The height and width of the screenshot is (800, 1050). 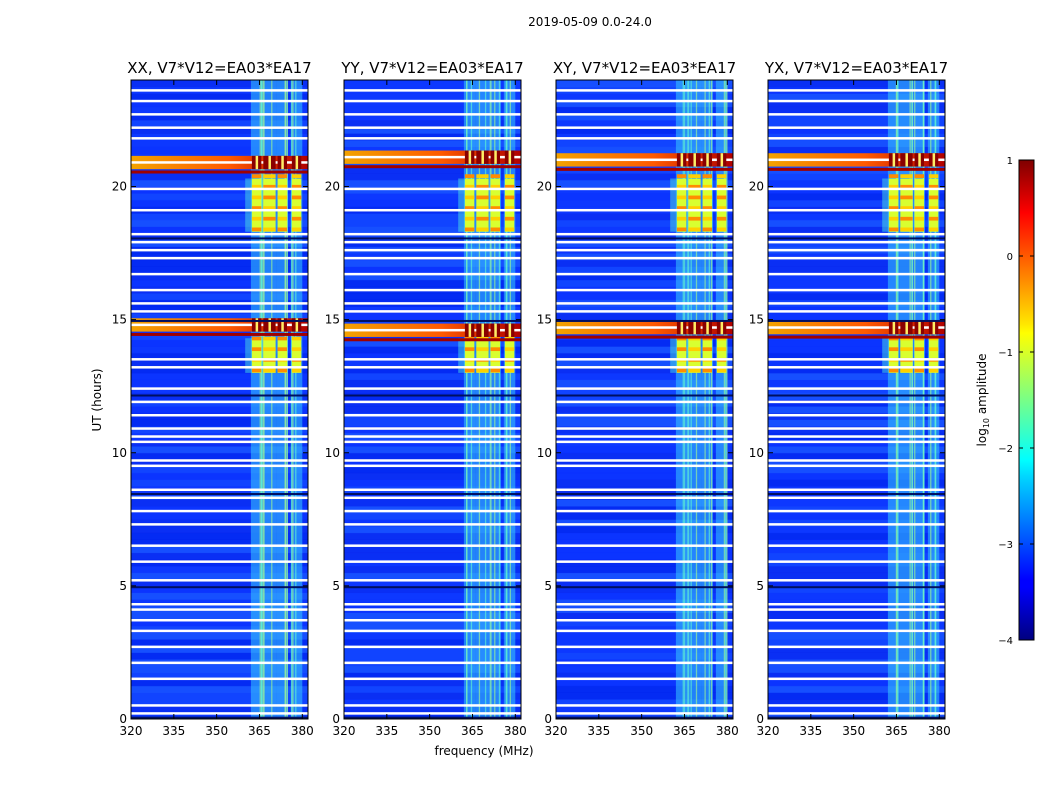 What do you see at coordinates (1010, 257) in the screenshot?
I see `colorbar-tick-label: 0` at bounding box center [1010, 257].